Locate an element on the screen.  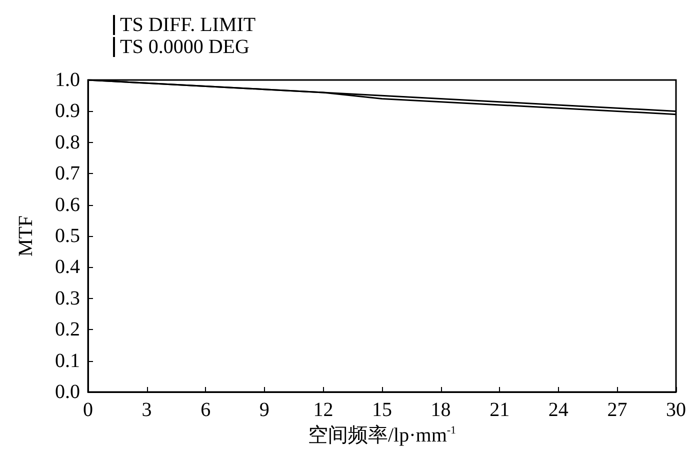
legend-label: TS 0.0000 DEG is located at coordinates (185, 47).